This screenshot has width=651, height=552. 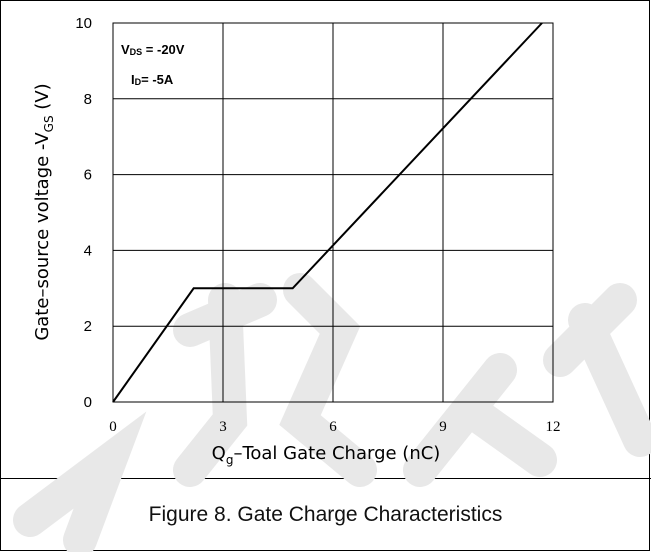 What do you see at coordinates (325, 514) in the screenshot?
I see `figure-caption: Figure 8. Gate Charge Characteristics` at bounding box center [325, 514].